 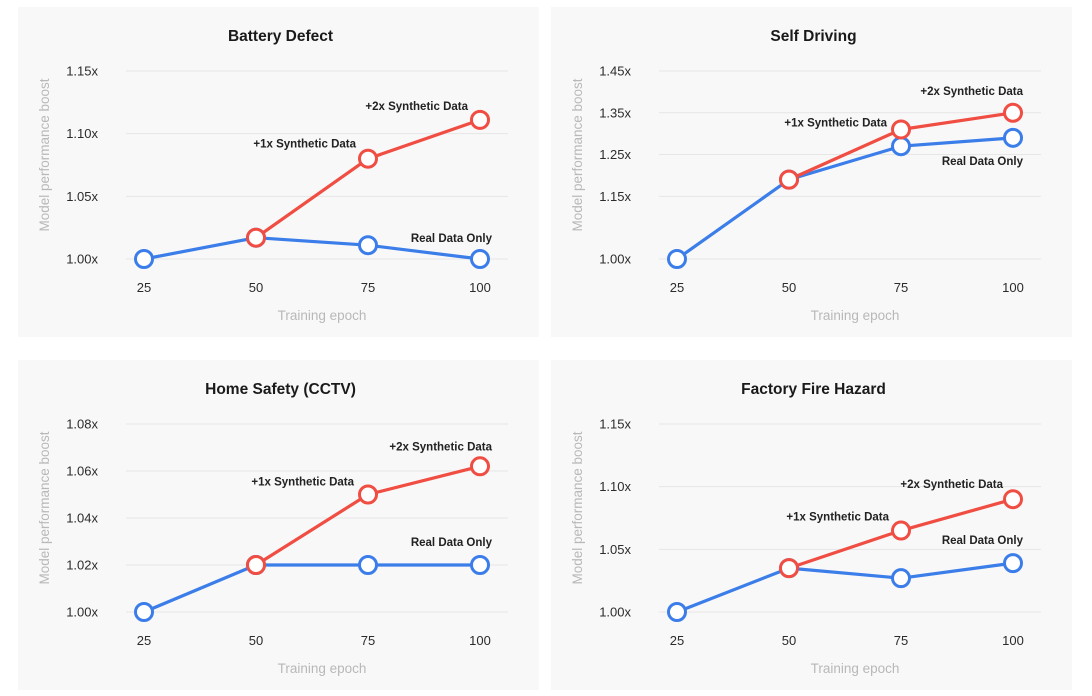 What do you see at coordinates (82, 471) in the screenshot?
I see `y-tick-label: 1.06x` at bounding box center [82, 471].